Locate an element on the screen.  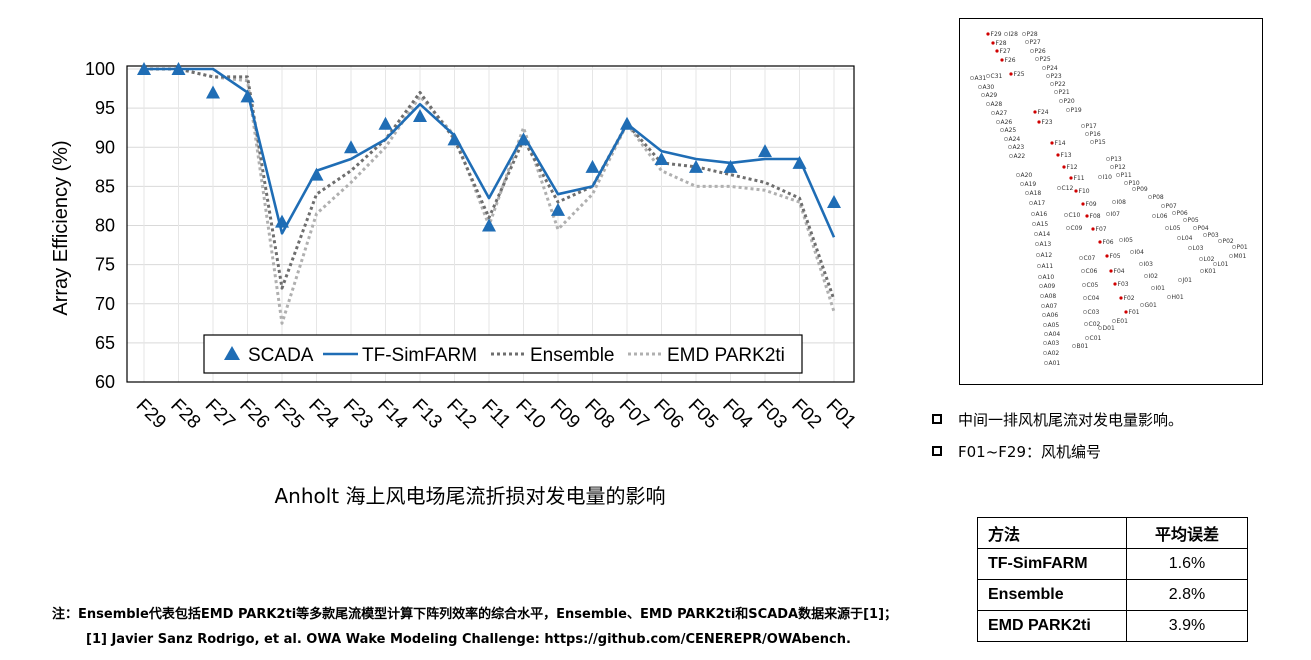
turbine-label: A12 is located at coordinates (1047, 255).